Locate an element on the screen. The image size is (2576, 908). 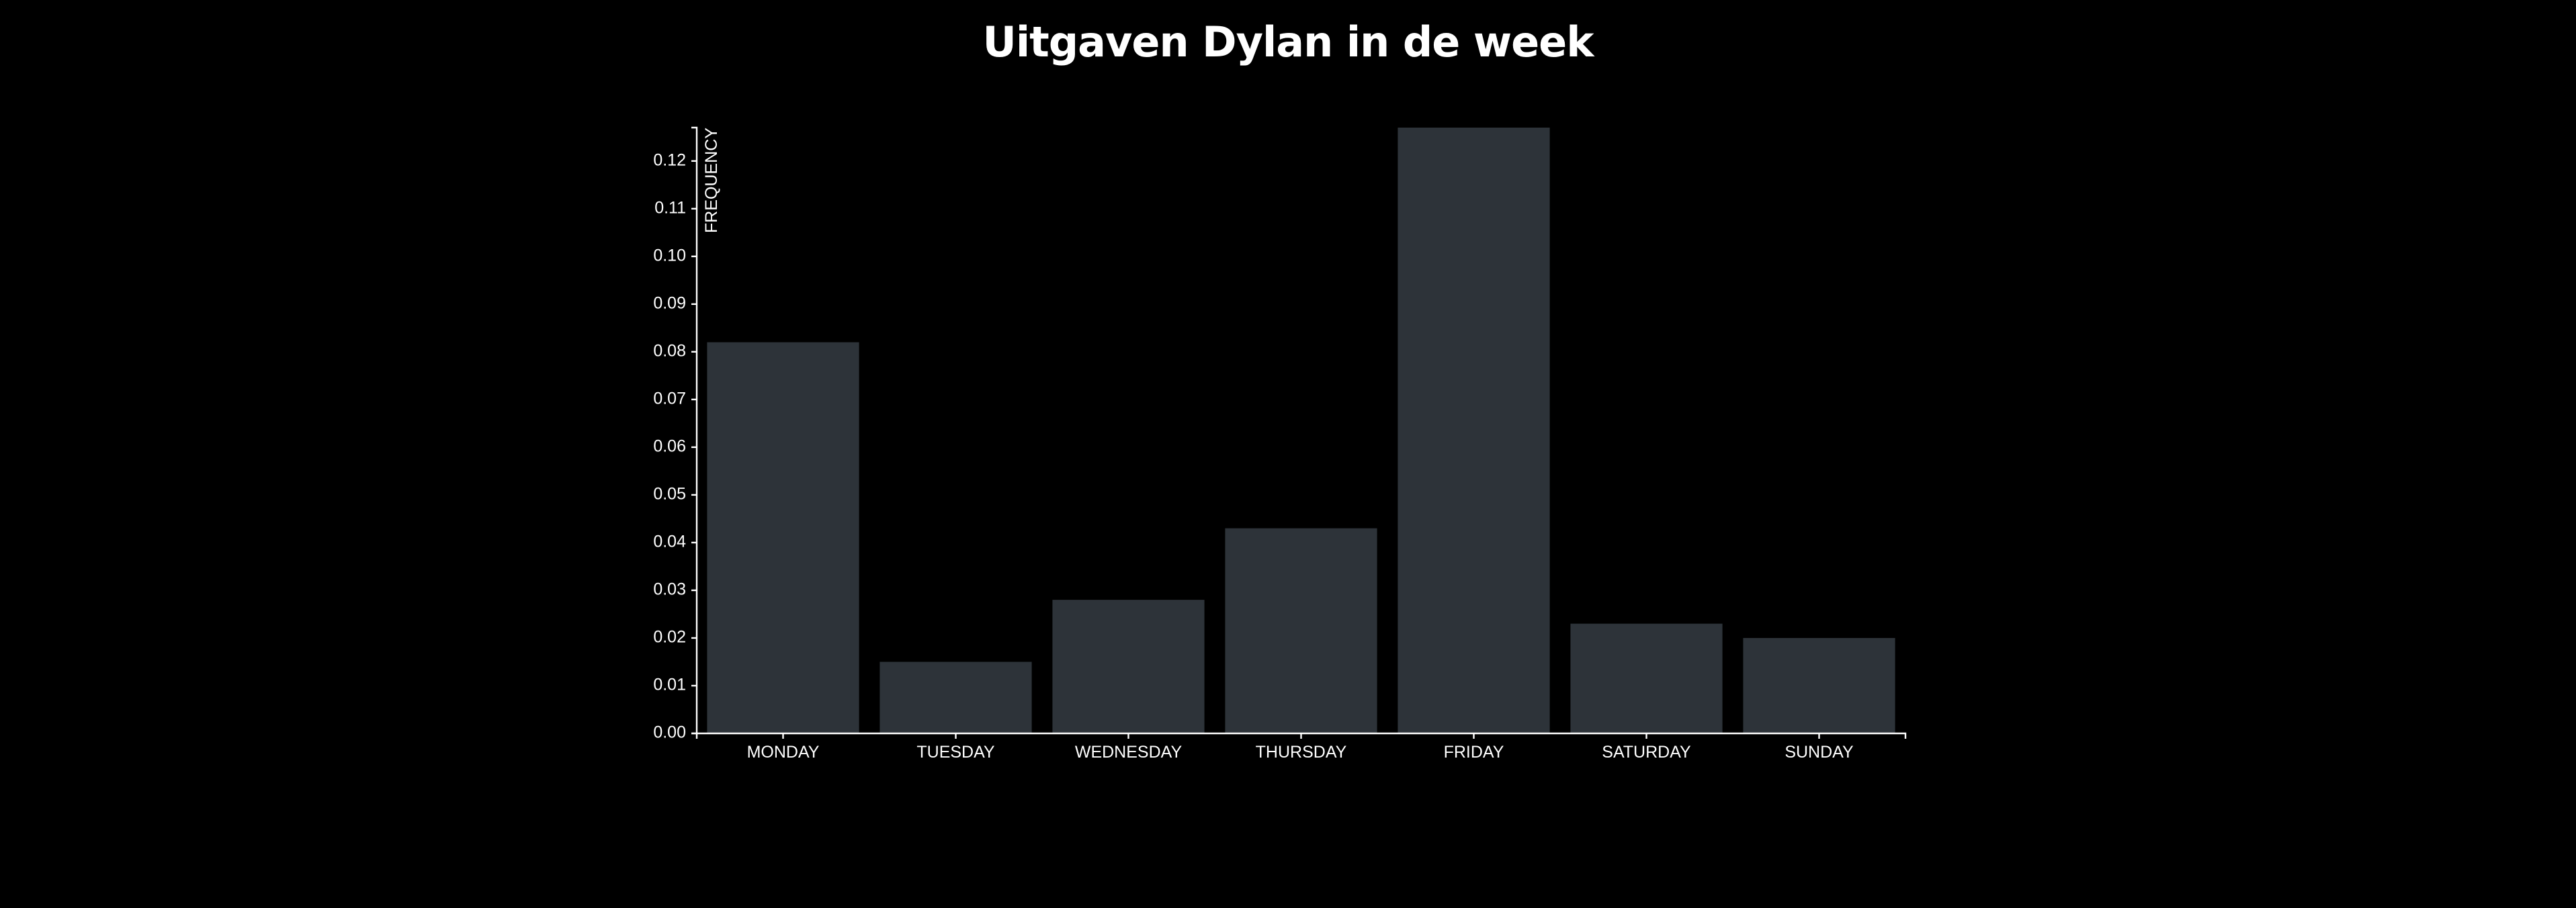
y-tick-label: 0.02 is located at coordinates (669, 637).